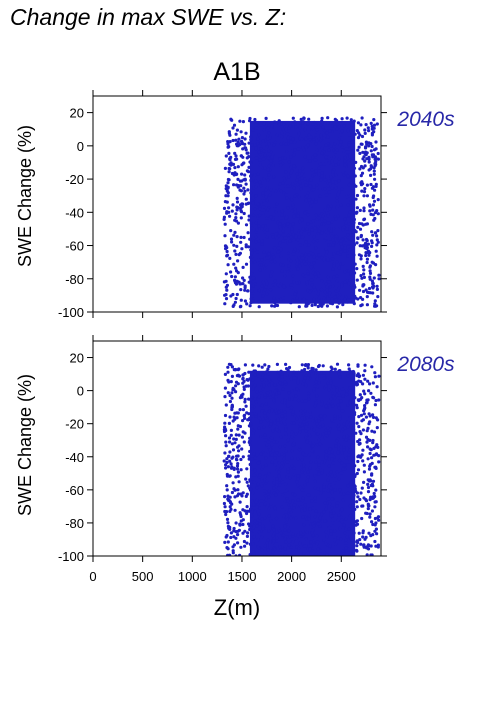 This screenshot has height=709, width=501. Describe the element at coordinates (237, 607) in the screenshot. I see `x-axis-label: Z(m)` at that location.